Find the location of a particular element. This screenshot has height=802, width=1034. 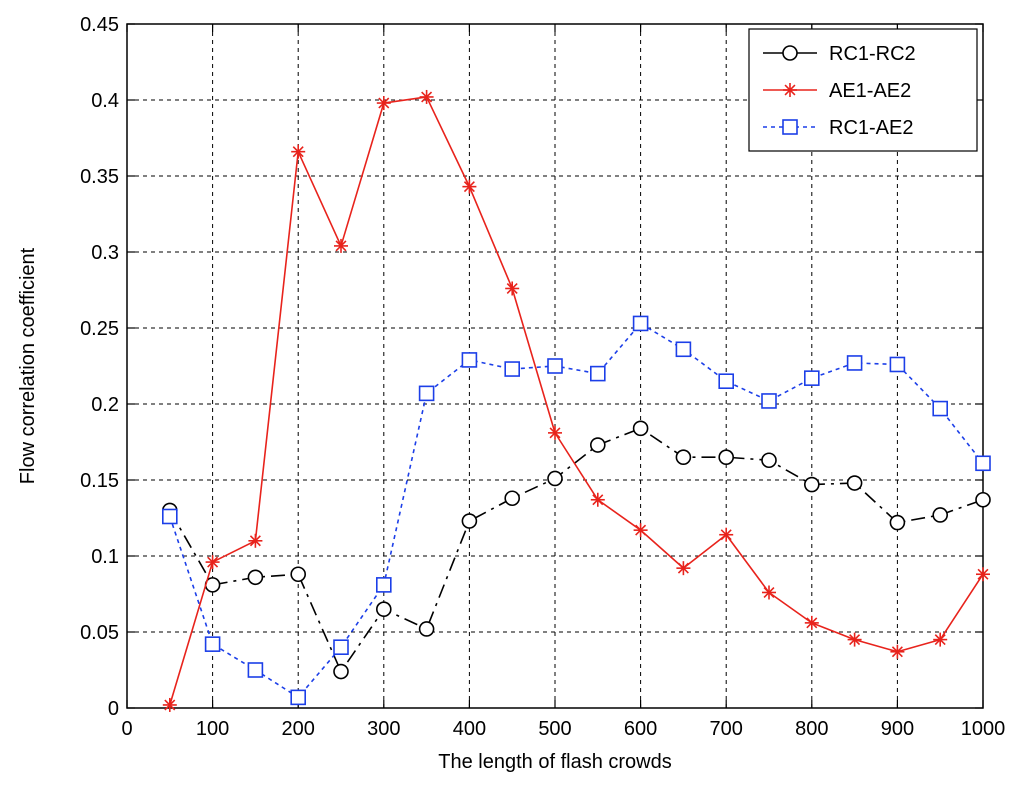

y-tick-label: 0.15 is located at coordinates (99, 481).